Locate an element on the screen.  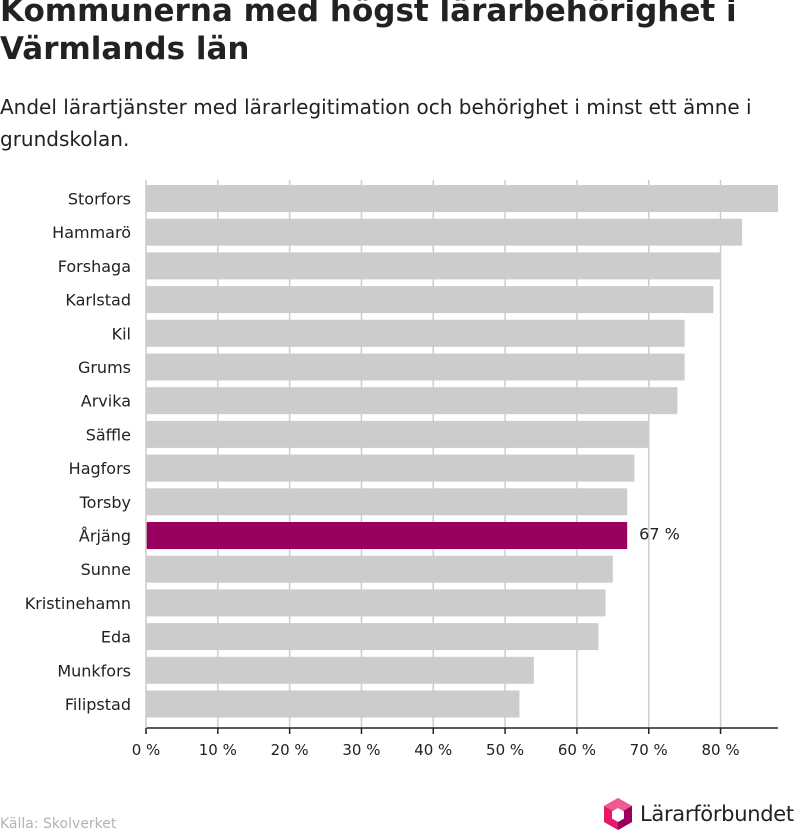
category-label: Hammarö is located at coordinates (91, 232).